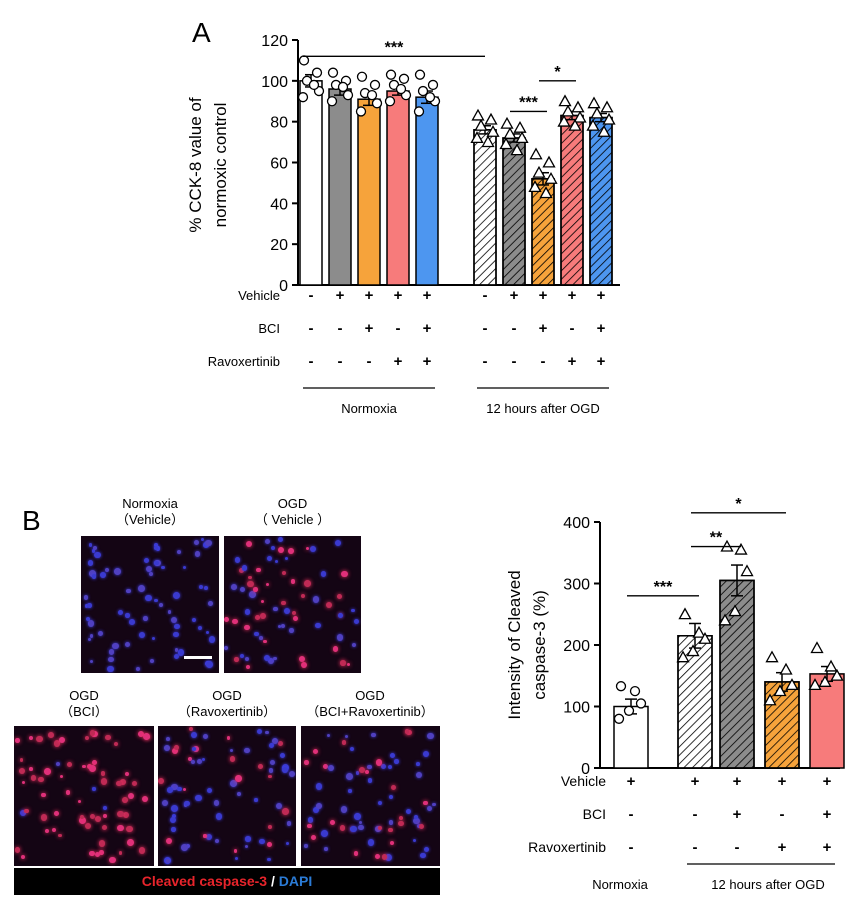  What do you see at coordinates (620, 884) in the screenshot?
I see `group-label: Normoxia` at bounding box center [620, 884].